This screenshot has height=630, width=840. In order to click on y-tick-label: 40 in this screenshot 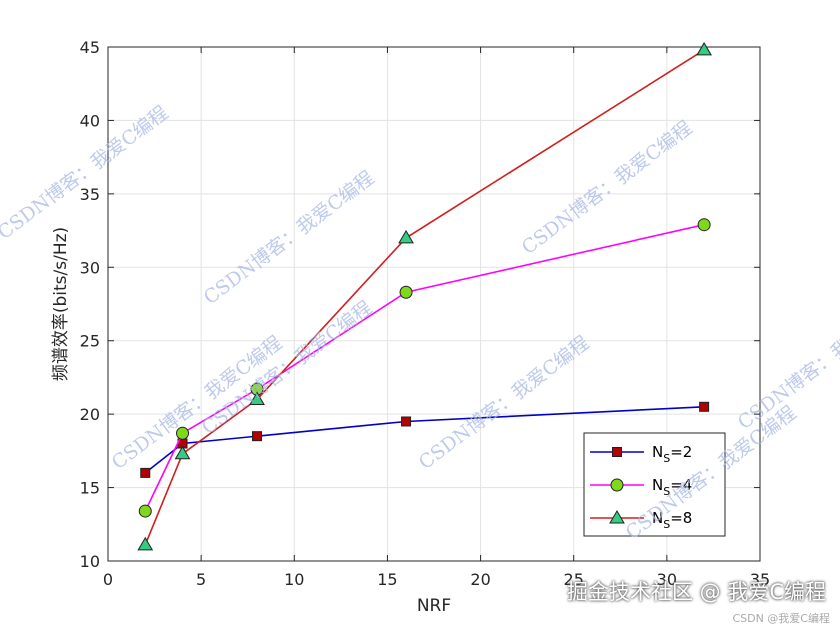, I will do `click(90, 120)`.